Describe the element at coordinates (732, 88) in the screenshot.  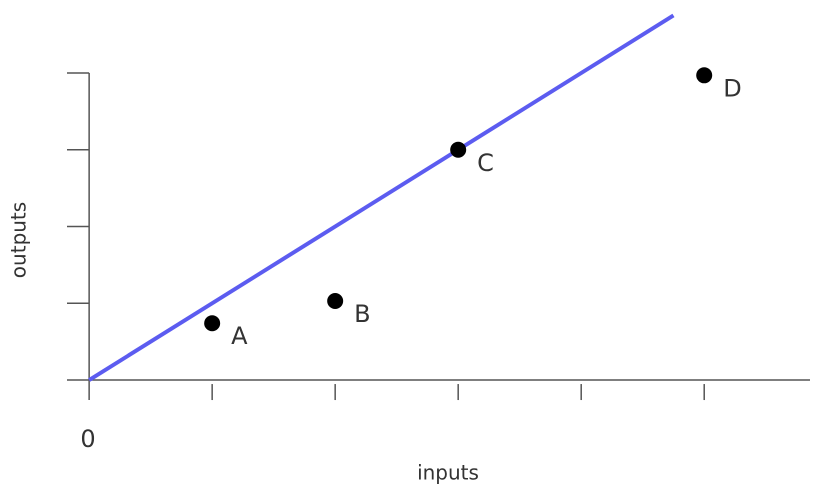
I see `point-label: D` at that location.